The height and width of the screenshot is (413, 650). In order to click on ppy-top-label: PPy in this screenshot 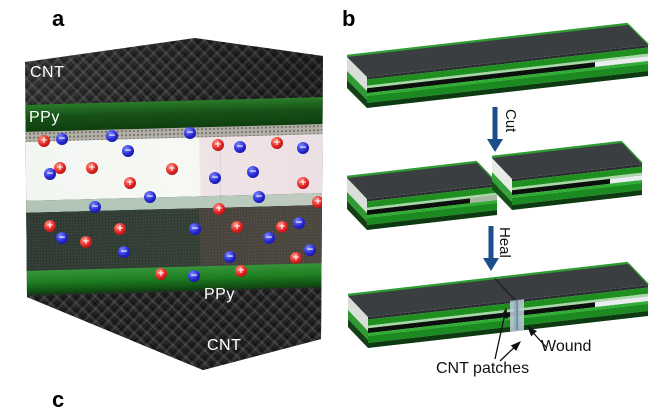, I will do `click(44, 117)`.